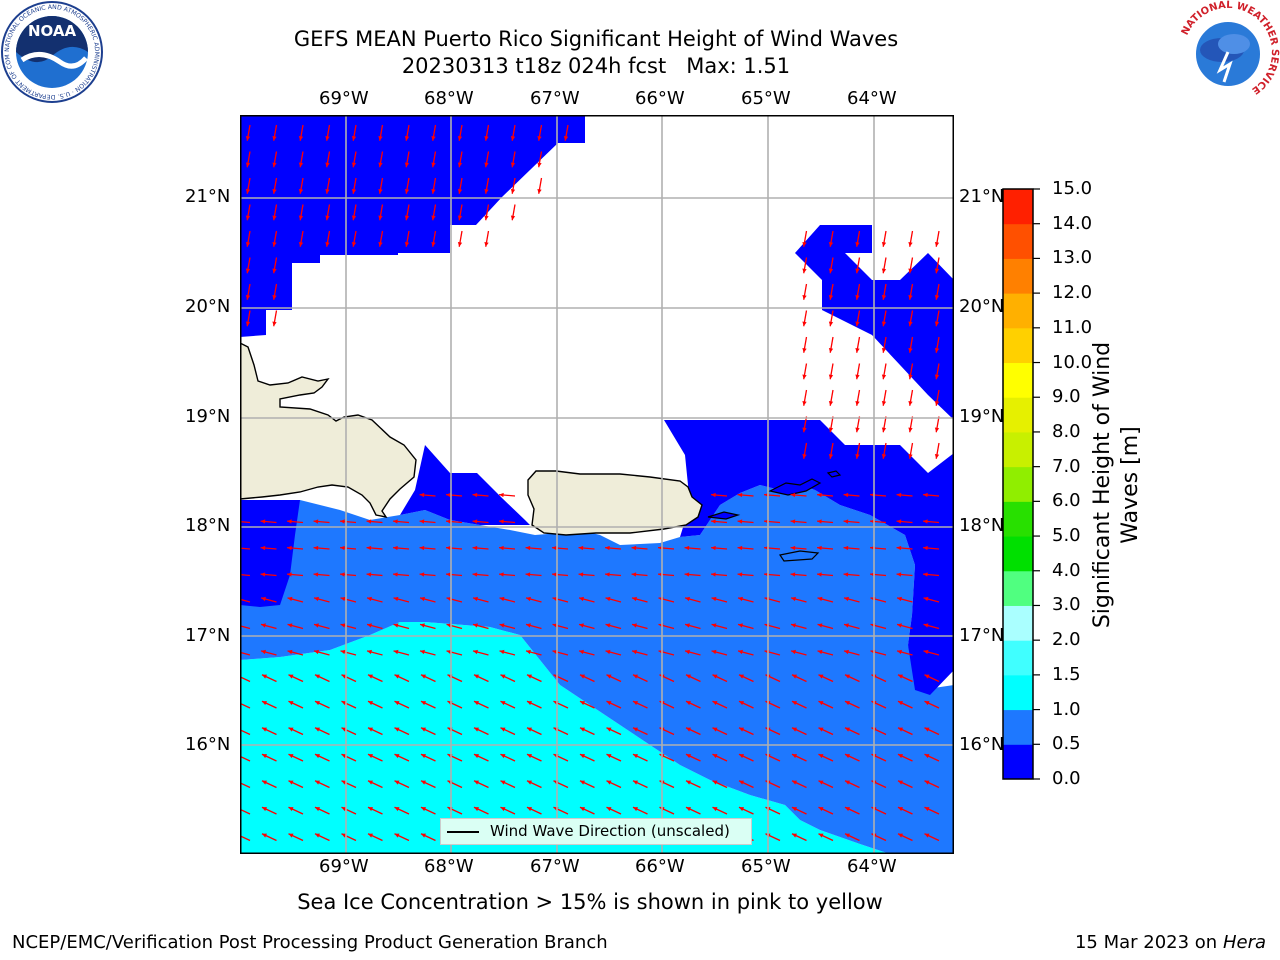  What do you see at coordinates (328, 430) in the screenshot?
I see `hispaniola-land` at bounding box center [328, 430].